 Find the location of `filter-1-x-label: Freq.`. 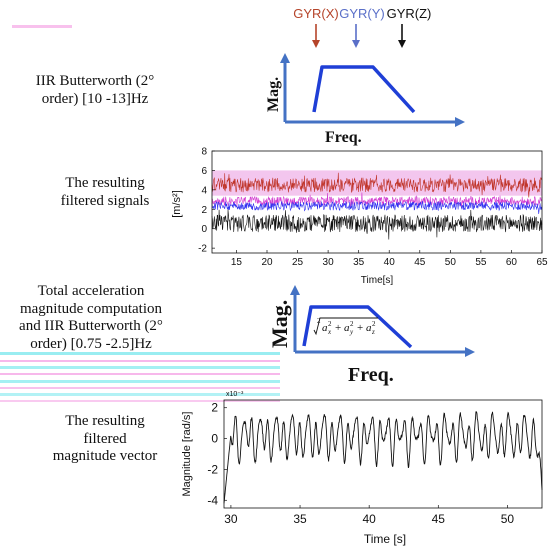

filter-1-x-label: Freq. is located at coordinates (343, 137).